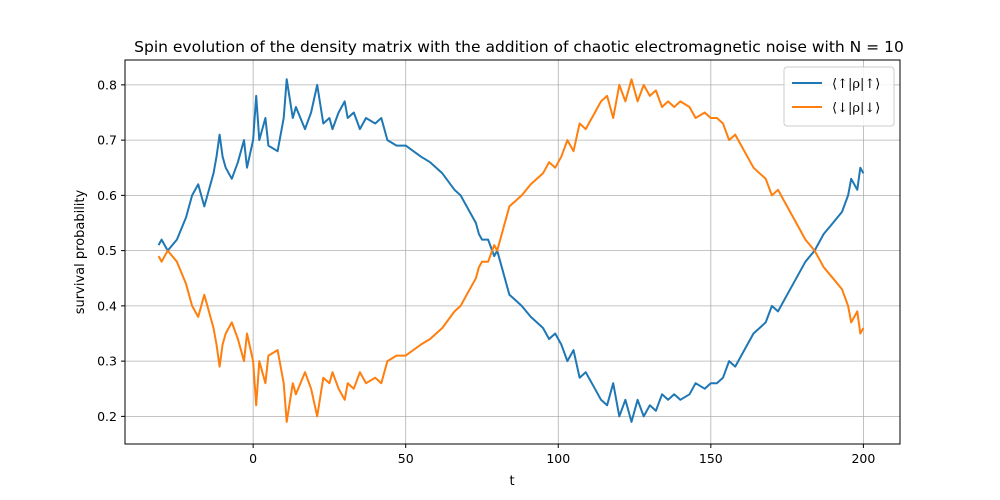 The width and height of the screenshot is (1000, 500). I want to click on legend-label-down: ⟨↓|ρ|↓⟩, so click(856, 108).